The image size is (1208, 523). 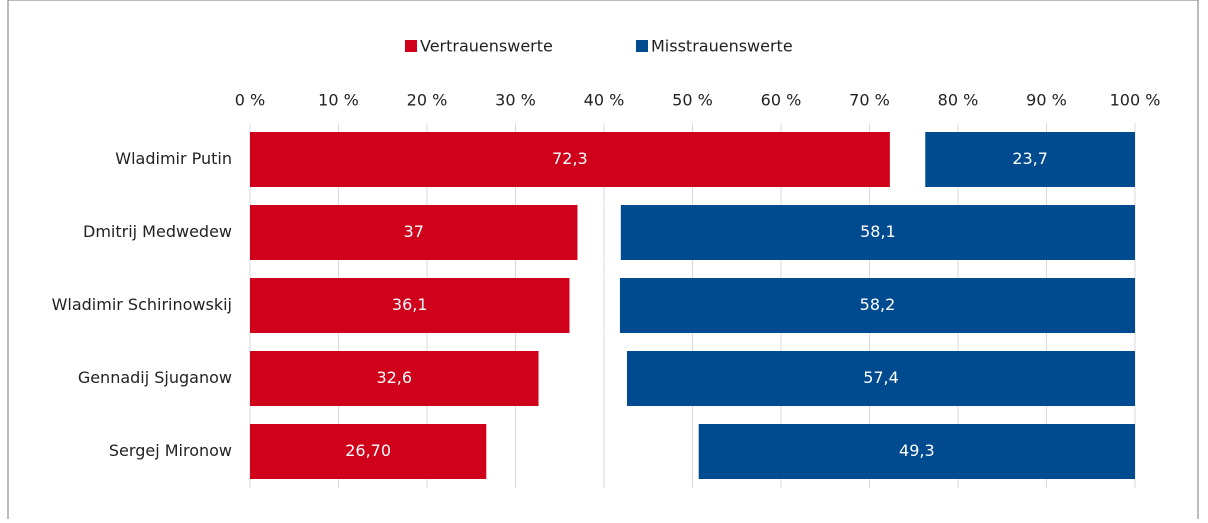 I want to click on legend-label: Vertrauenswerte, so click(x=486, y=46).